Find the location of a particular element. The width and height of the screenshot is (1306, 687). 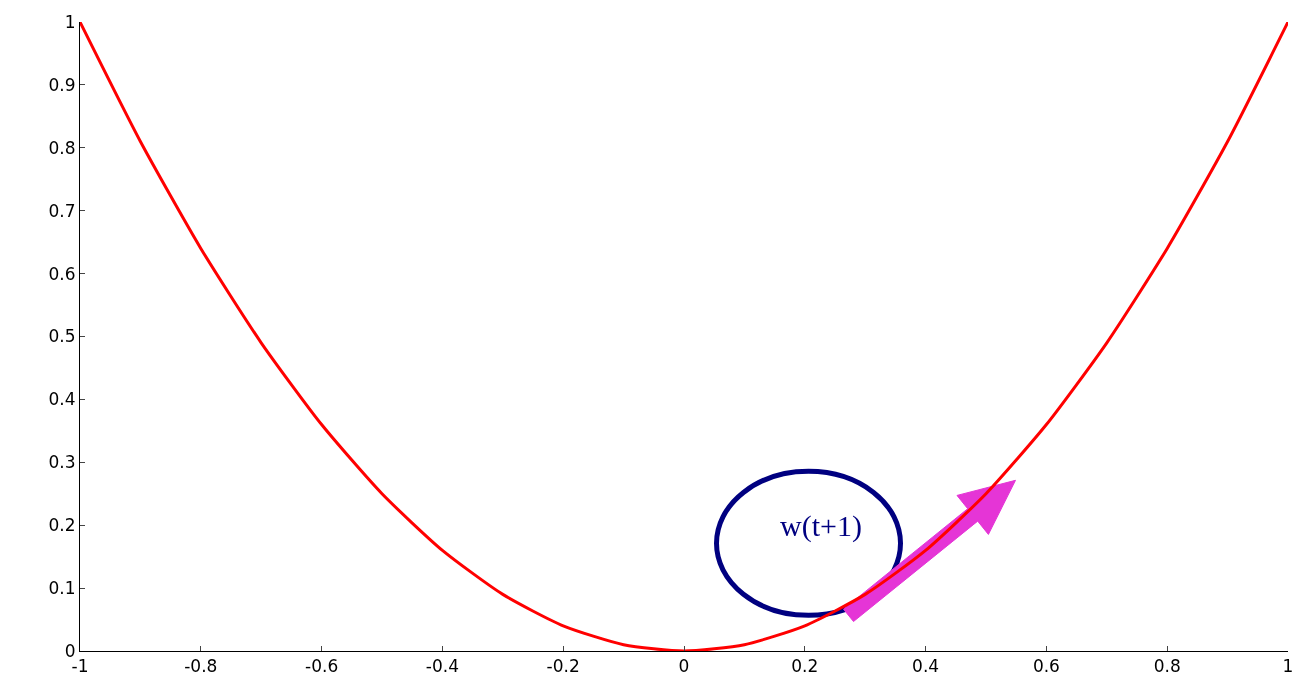

y-tick-label: 0.7 is located at coordinates (62, 210).